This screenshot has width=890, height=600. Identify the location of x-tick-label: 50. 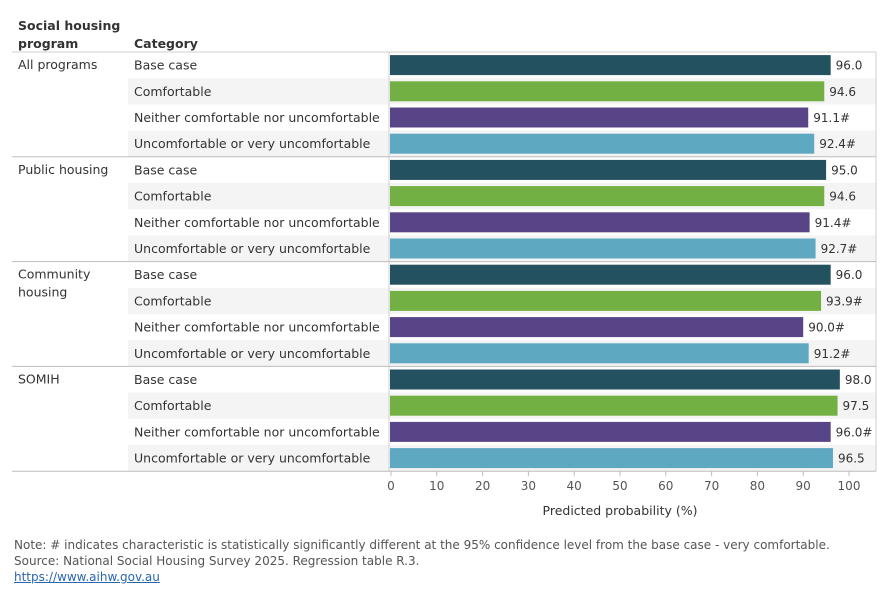
(619, 486).